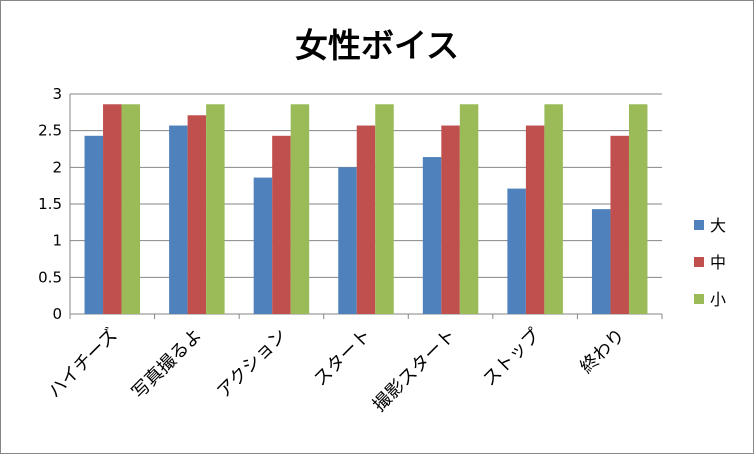 This screenshot has width=754, height=454. I want to click on chart-title: 女性ボイス, so click(376, 45).